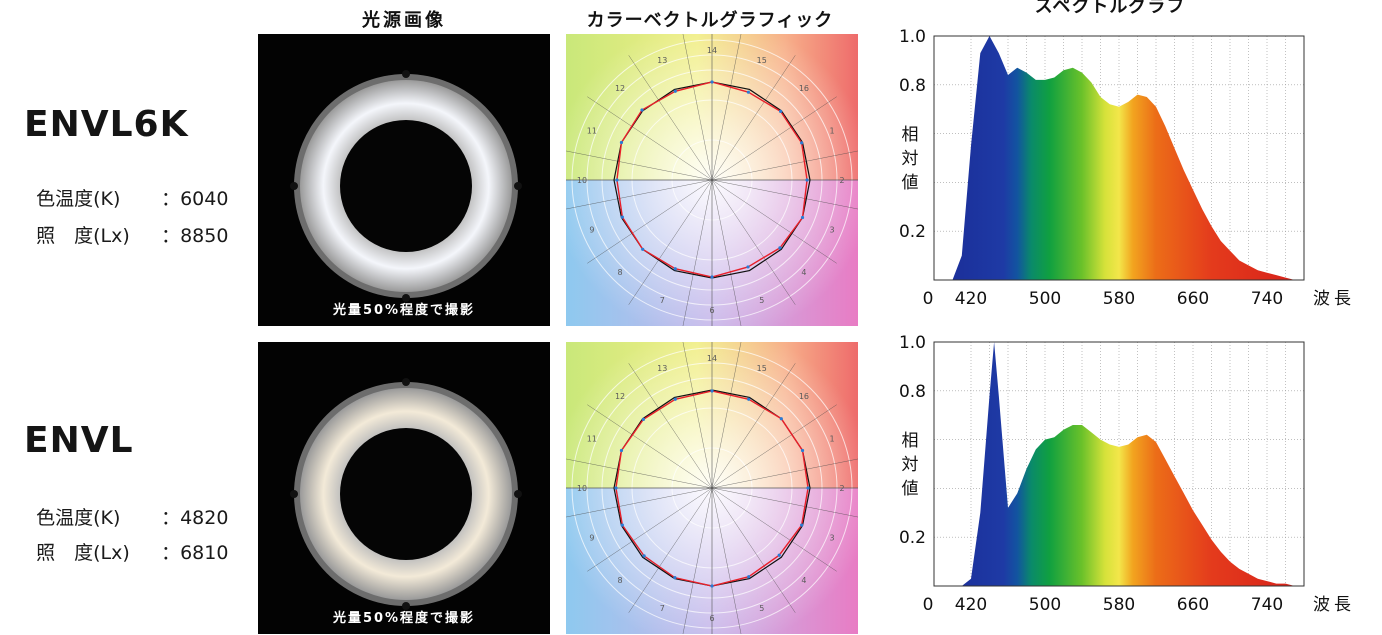 The height and width of the screenshot is (635, 1382). What do you see at coordinates (126, 505) in the screenshot?
I see `color-temperature-row: 色温度(K) ：4820` at bounding box center [126, 505].